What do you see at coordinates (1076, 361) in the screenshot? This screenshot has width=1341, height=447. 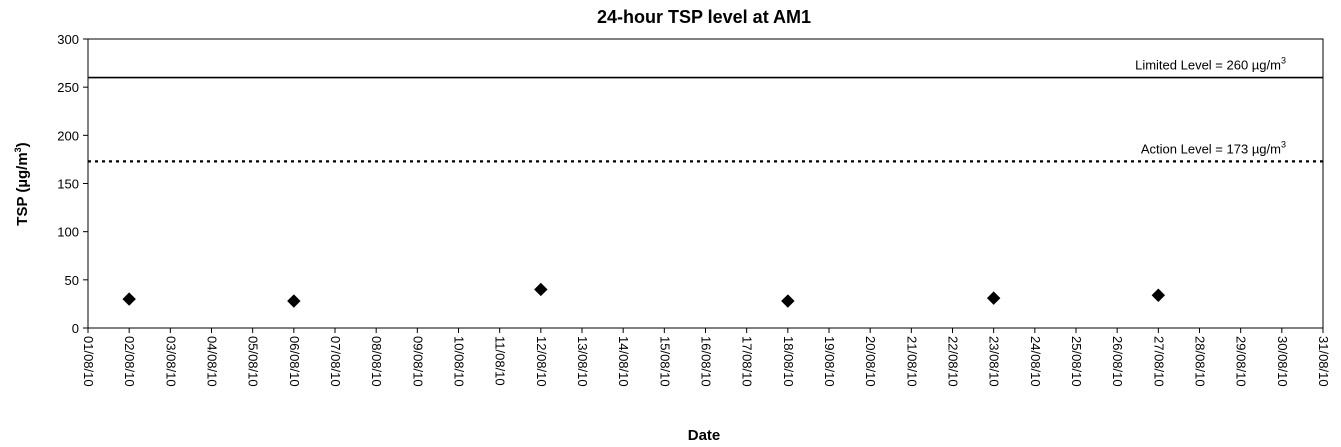 I see `x-tick-label: 25/08/10` at bounding box center [1076, 361].